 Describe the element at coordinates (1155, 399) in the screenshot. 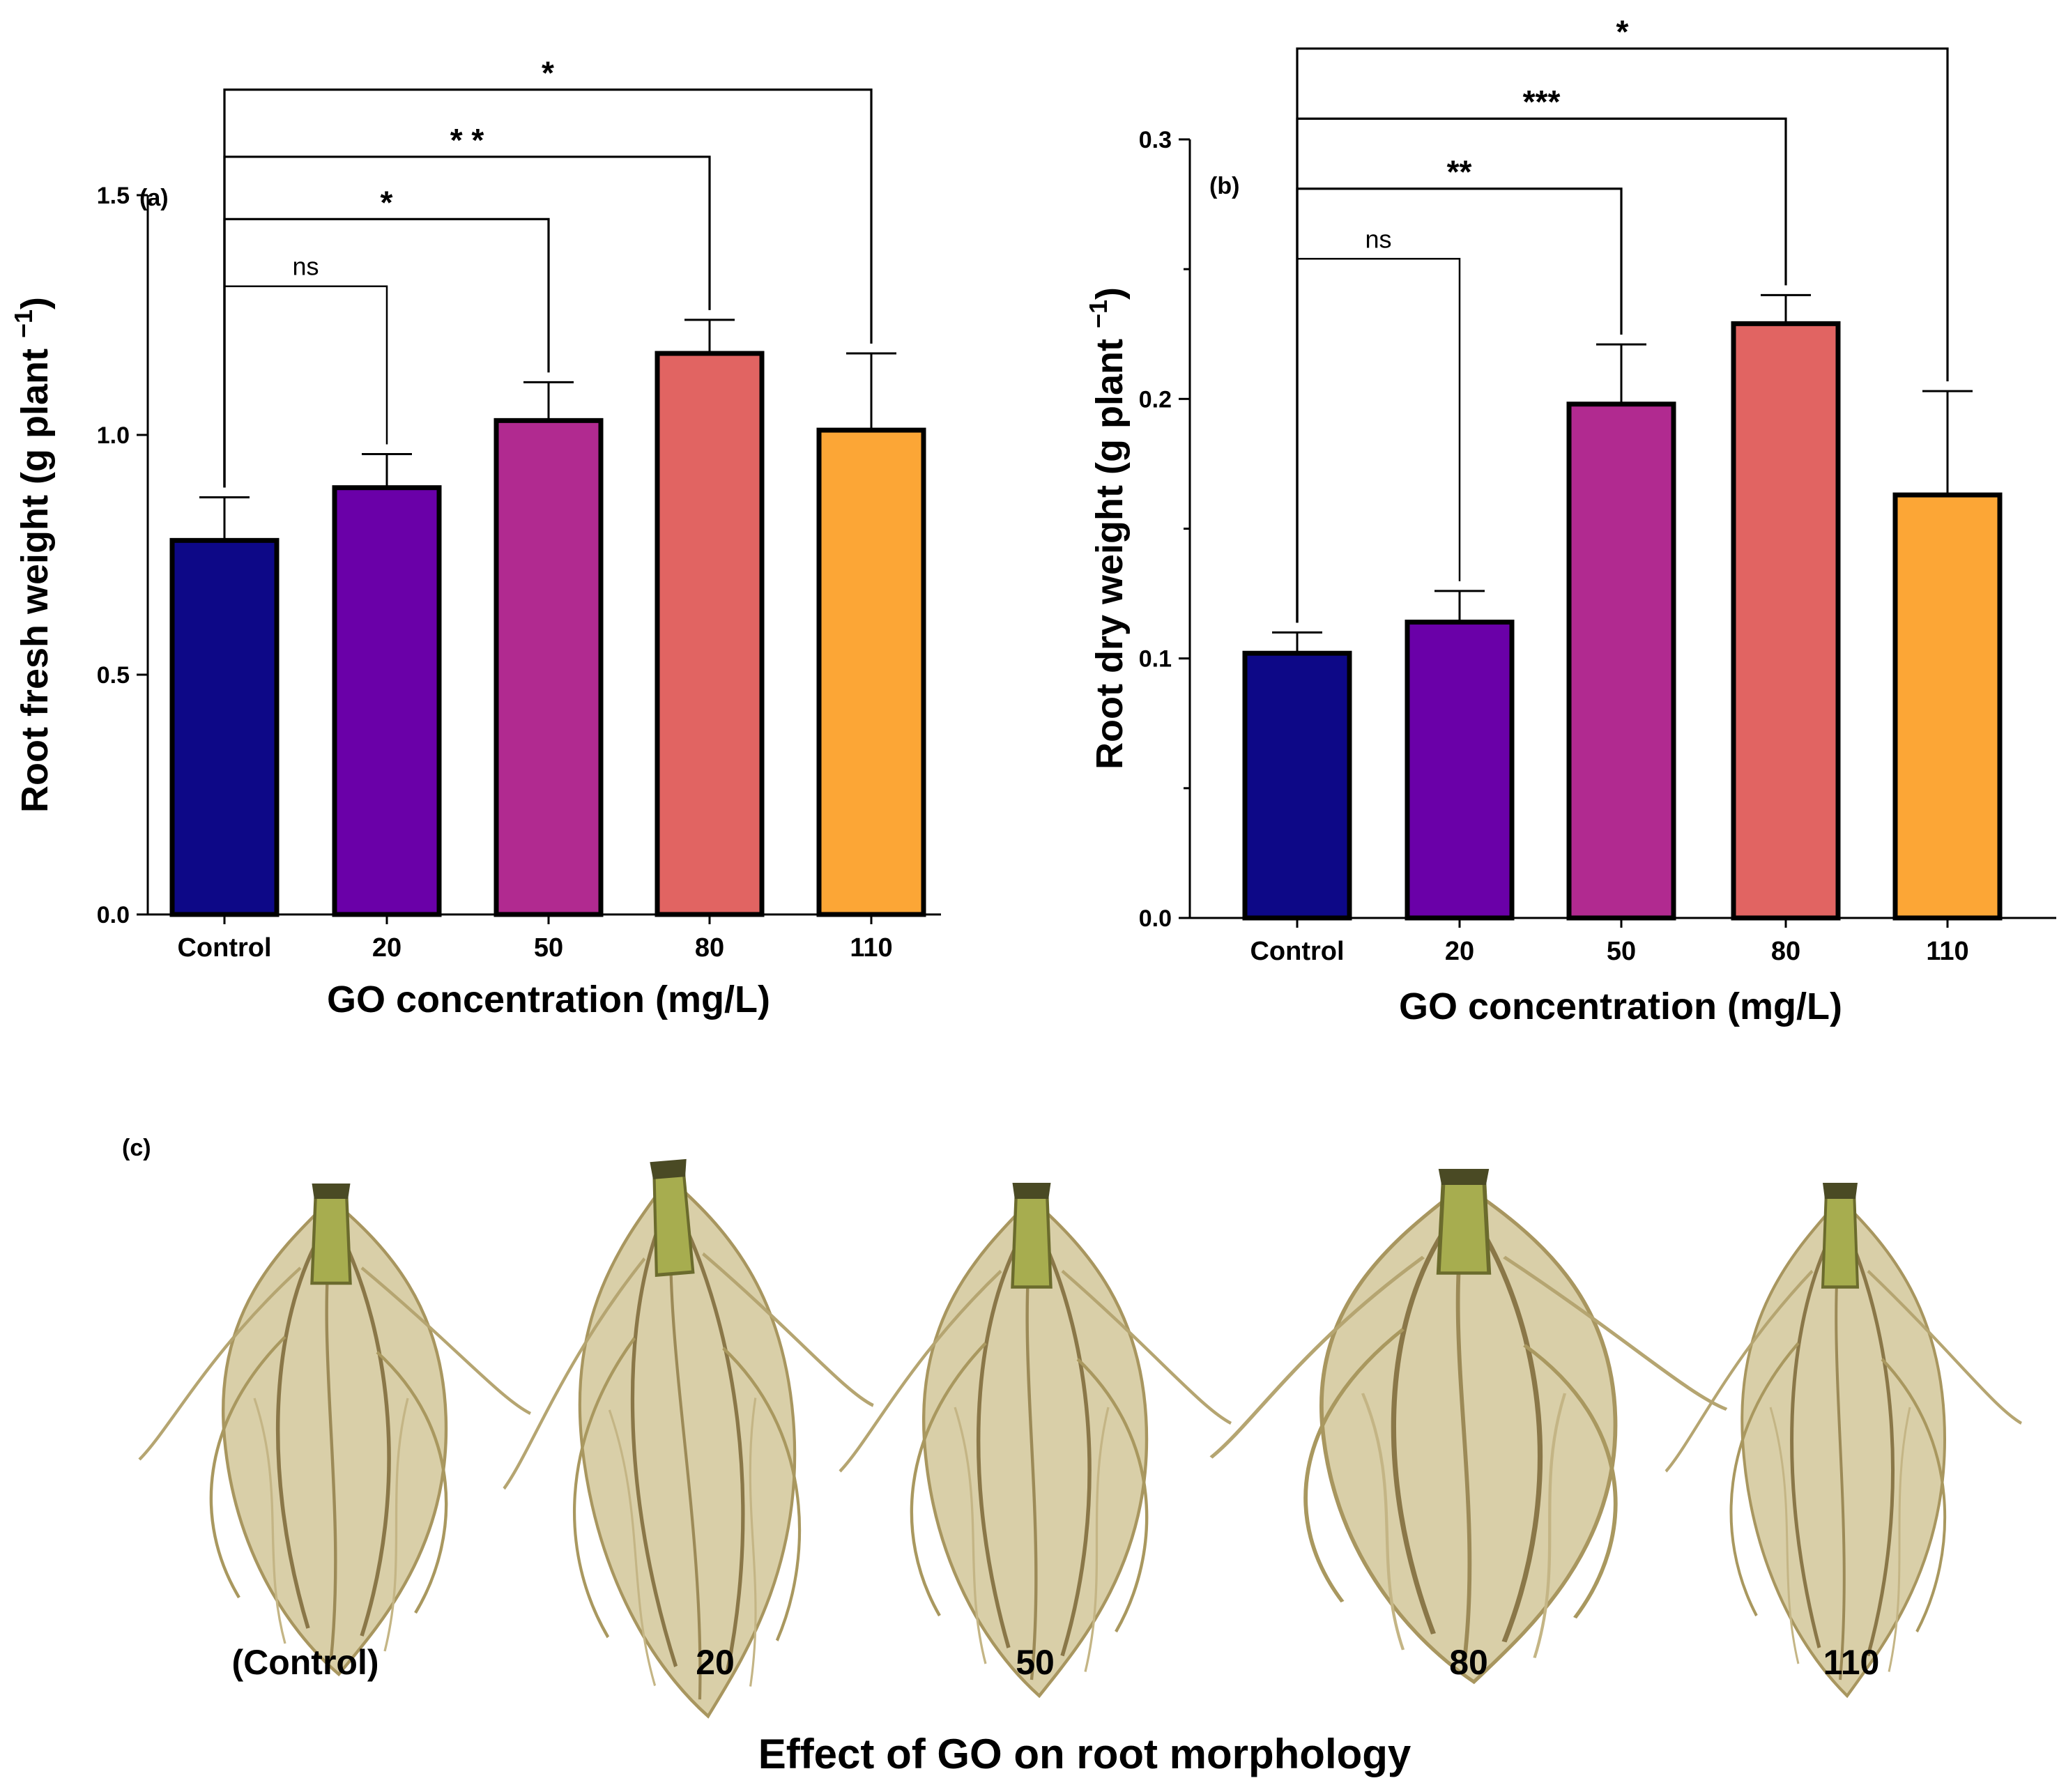

I see `y-tick-label-b-2: 0.2` at that location.